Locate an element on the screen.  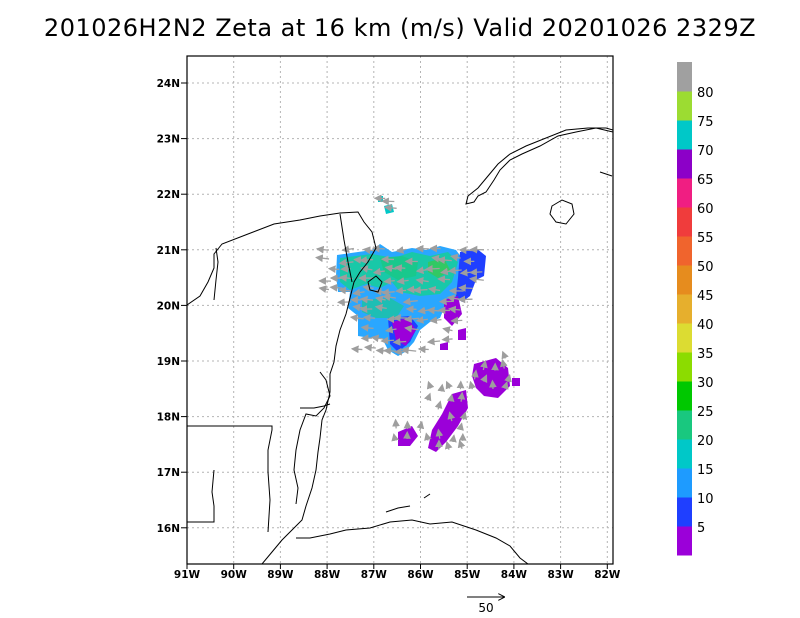
lat-label: 22N is located at coordinates (168, 195).